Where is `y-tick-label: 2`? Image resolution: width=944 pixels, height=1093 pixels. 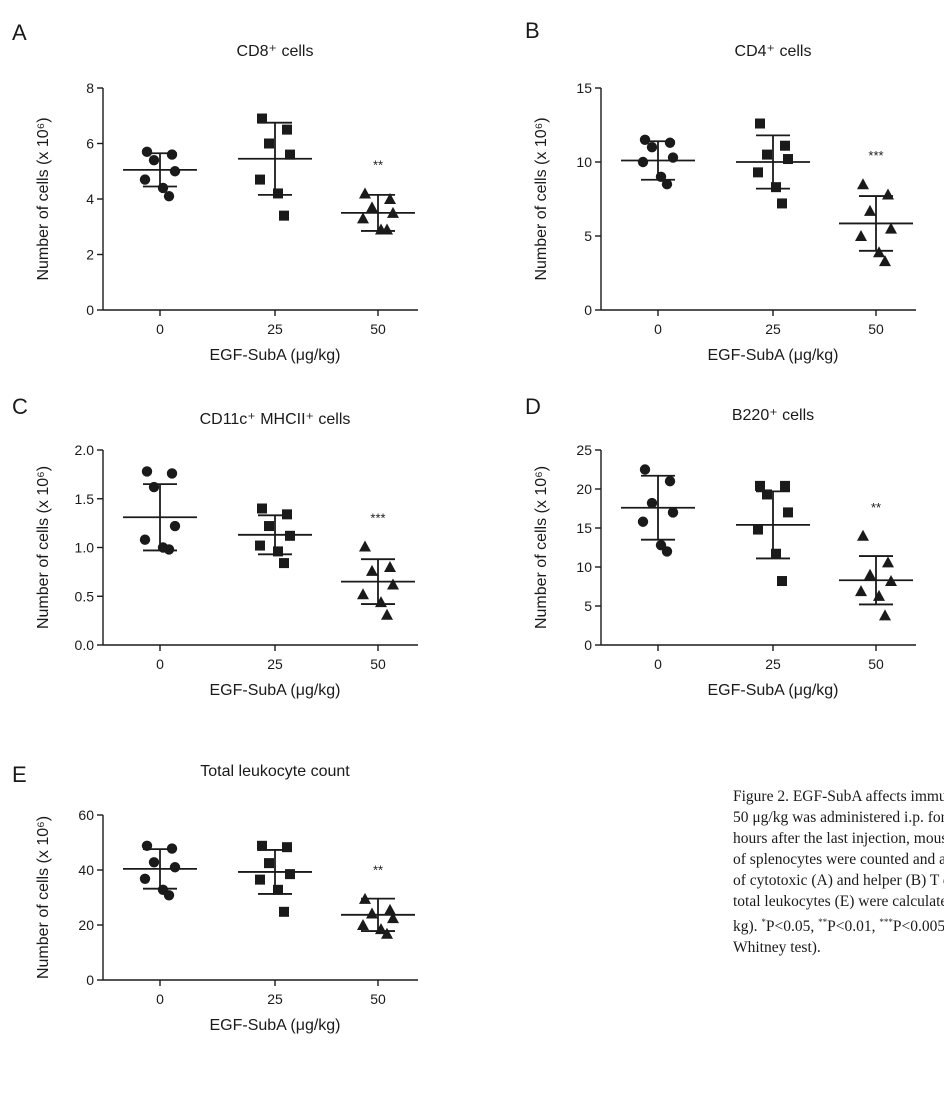
y-tick-label: 2 is located at coordinates (90, 255).